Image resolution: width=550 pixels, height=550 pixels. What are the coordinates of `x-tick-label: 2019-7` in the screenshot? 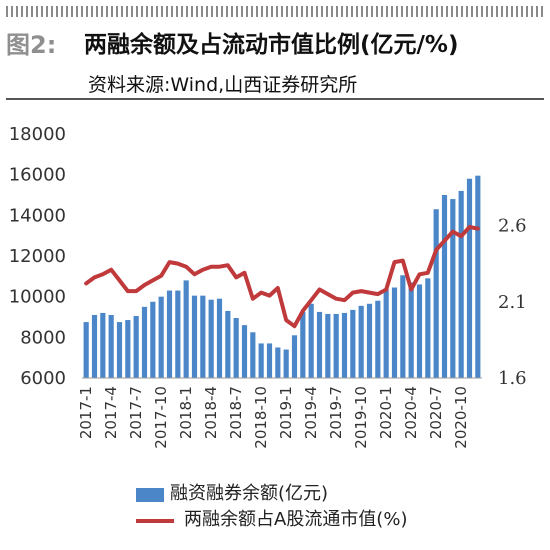 It's located at (336, 412).